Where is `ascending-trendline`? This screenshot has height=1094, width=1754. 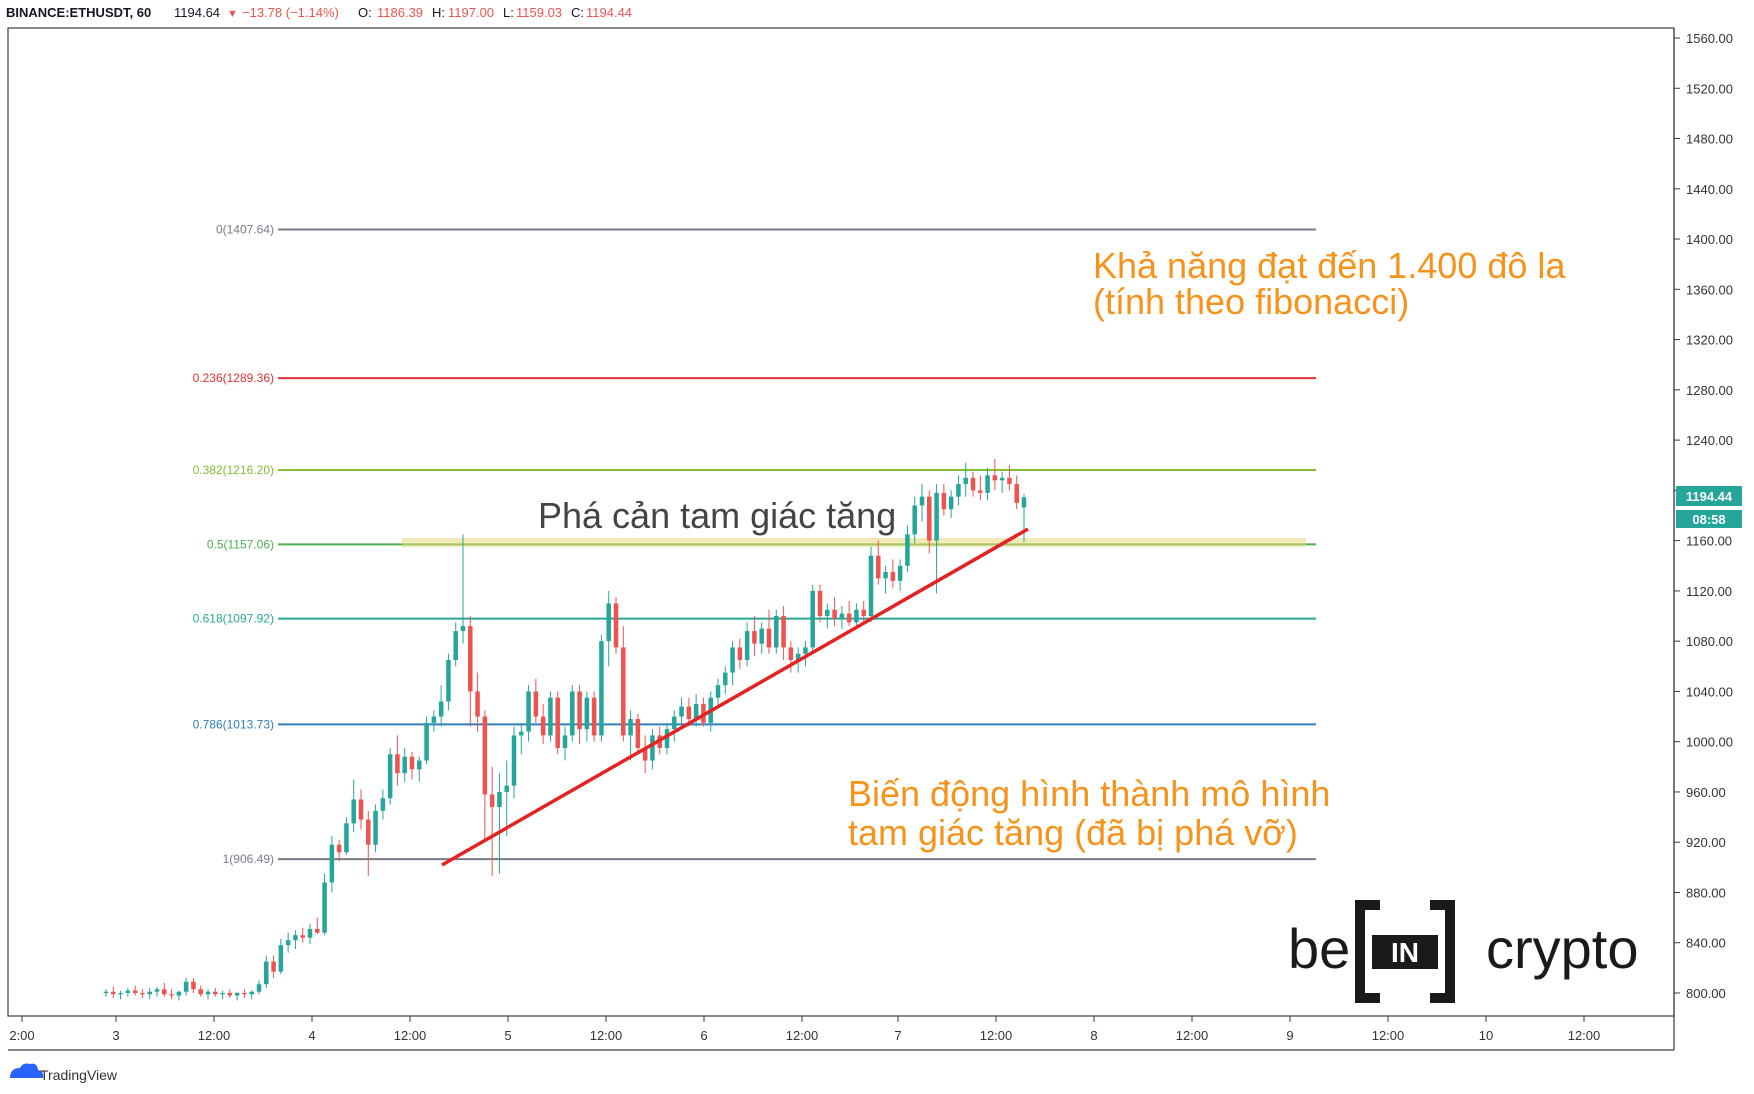 ascending-trendline is located at coordinates (735, 697).